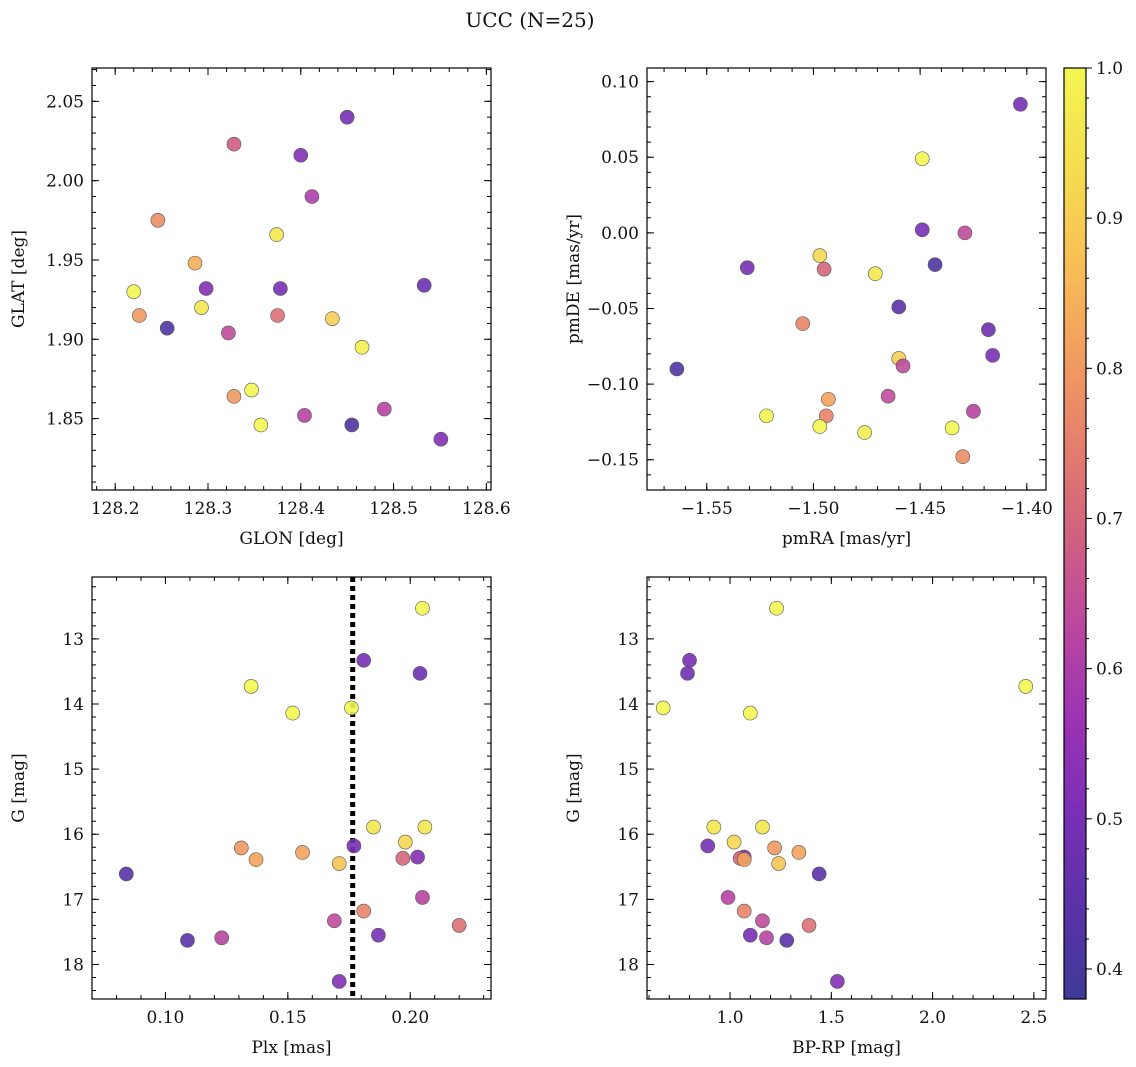 This screenshot has height=1067, width=1136. I want to click on y-tick-label: −0.10, so click(613, 385).